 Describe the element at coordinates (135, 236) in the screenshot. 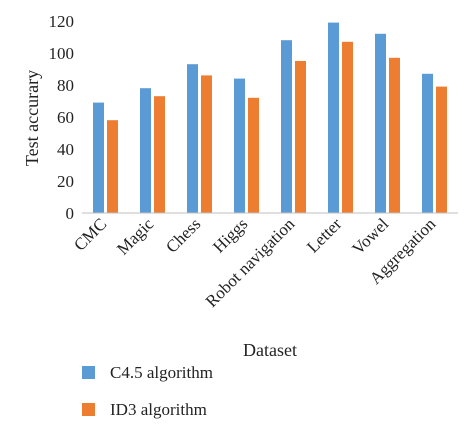

I see `x-tick-label: Magic` at that location.